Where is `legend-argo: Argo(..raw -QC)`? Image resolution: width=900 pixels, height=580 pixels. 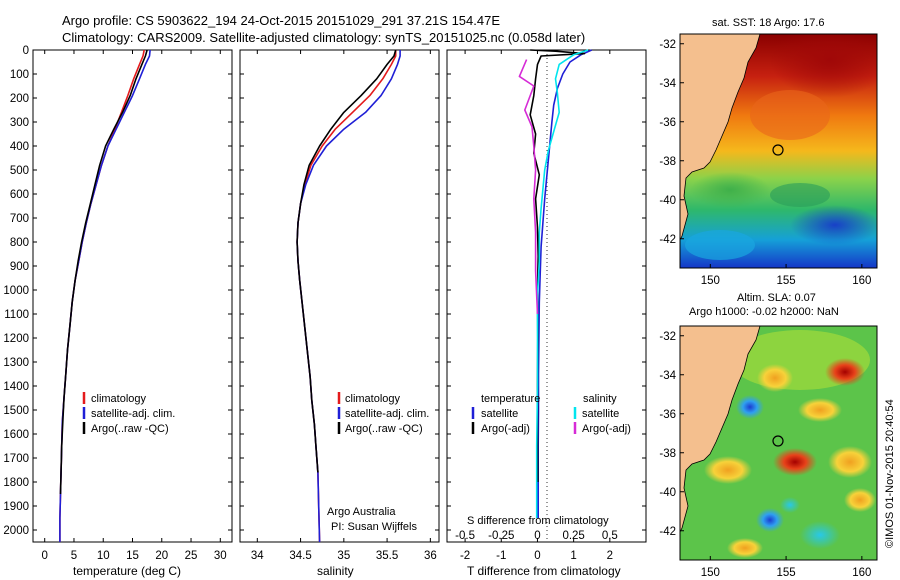 legend-argo: Argo(..raw -QC) is located at coordinates (384, 429).